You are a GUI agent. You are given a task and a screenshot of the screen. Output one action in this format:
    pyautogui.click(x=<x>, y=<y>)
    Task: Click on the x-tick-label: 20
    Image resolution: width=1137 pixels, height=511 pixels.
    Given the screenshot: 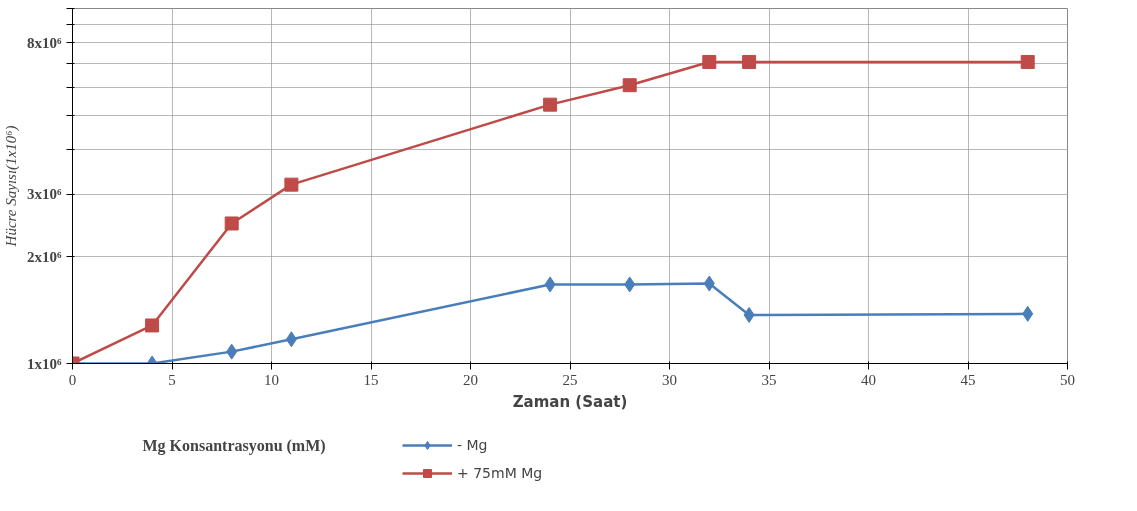 What is the action you would take?
    pyautogui.click(x=470, y=379)
    